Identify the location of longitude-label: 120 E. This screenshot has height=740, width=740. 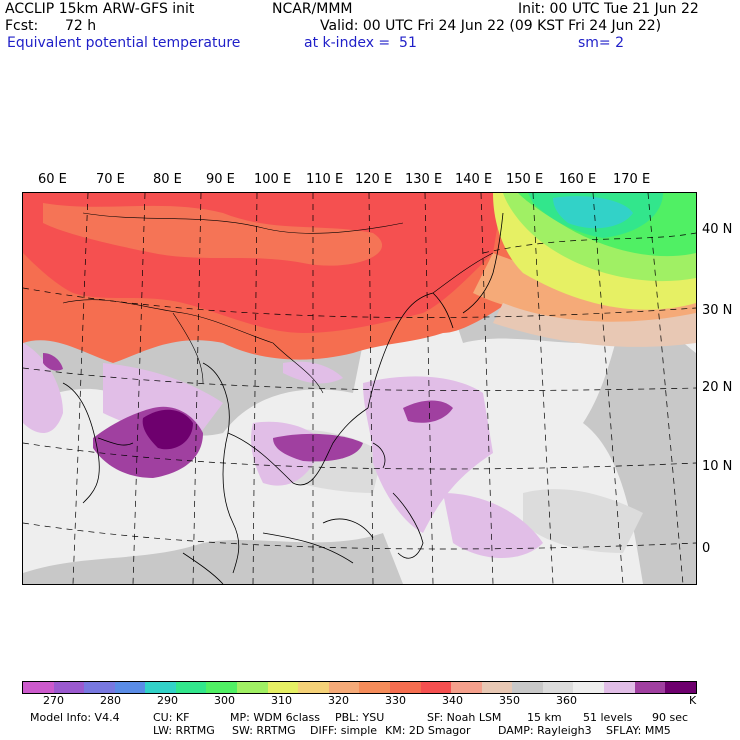
(374, 179).